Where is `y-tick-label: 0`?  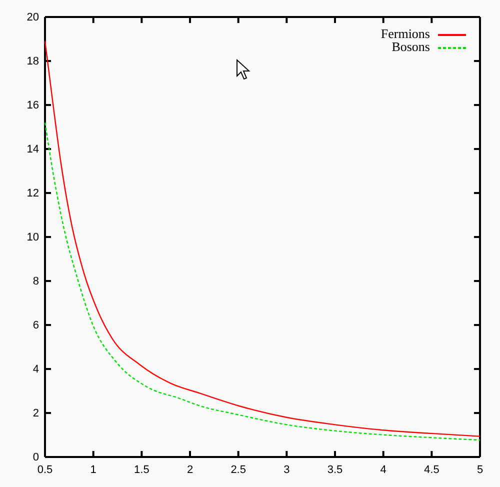
y-tick-label: 0 is located at coordinates (35, 458).